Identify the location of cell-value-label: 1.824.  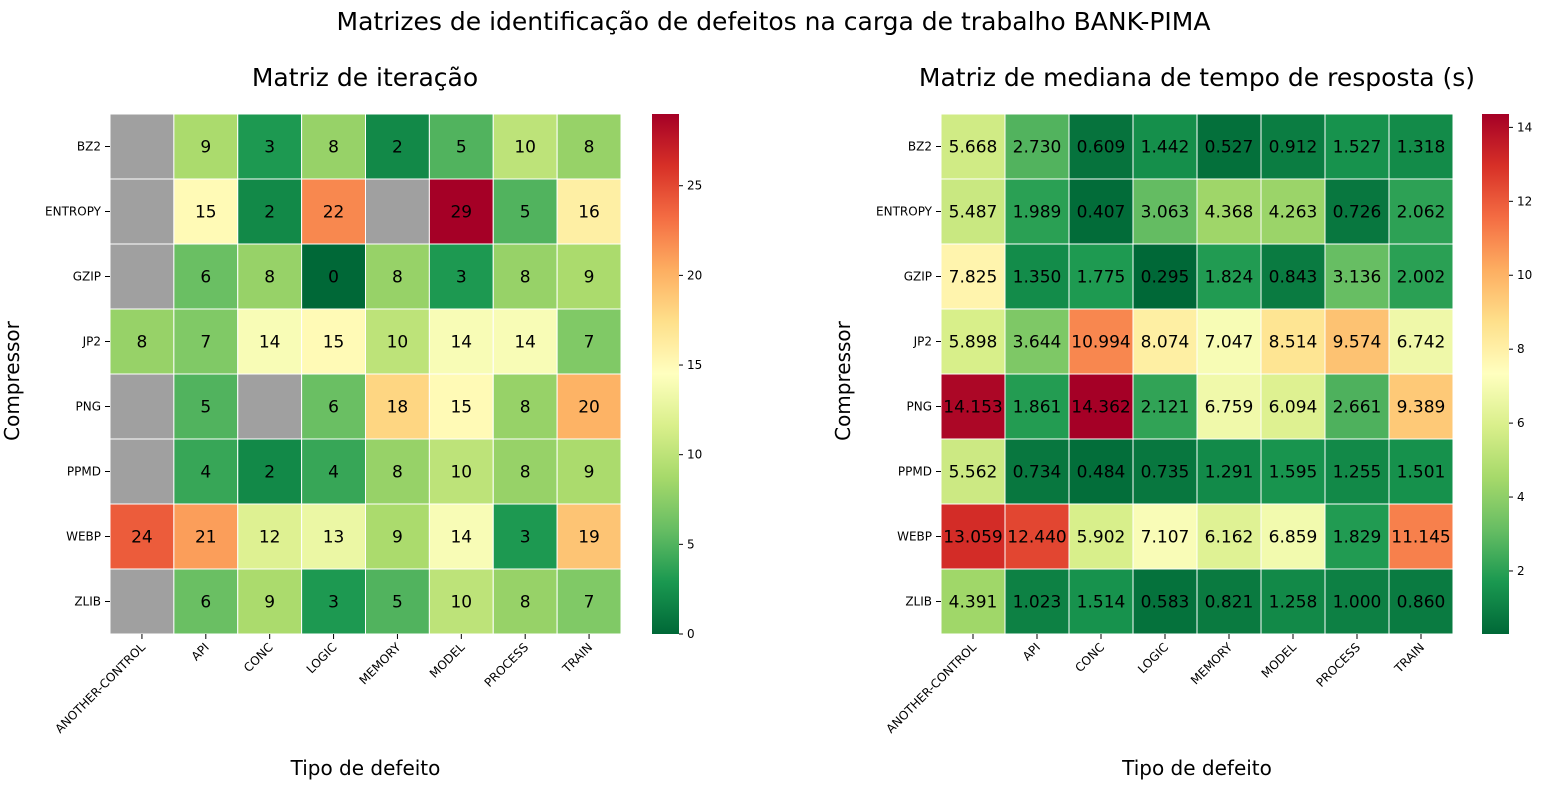
(1229, 278).